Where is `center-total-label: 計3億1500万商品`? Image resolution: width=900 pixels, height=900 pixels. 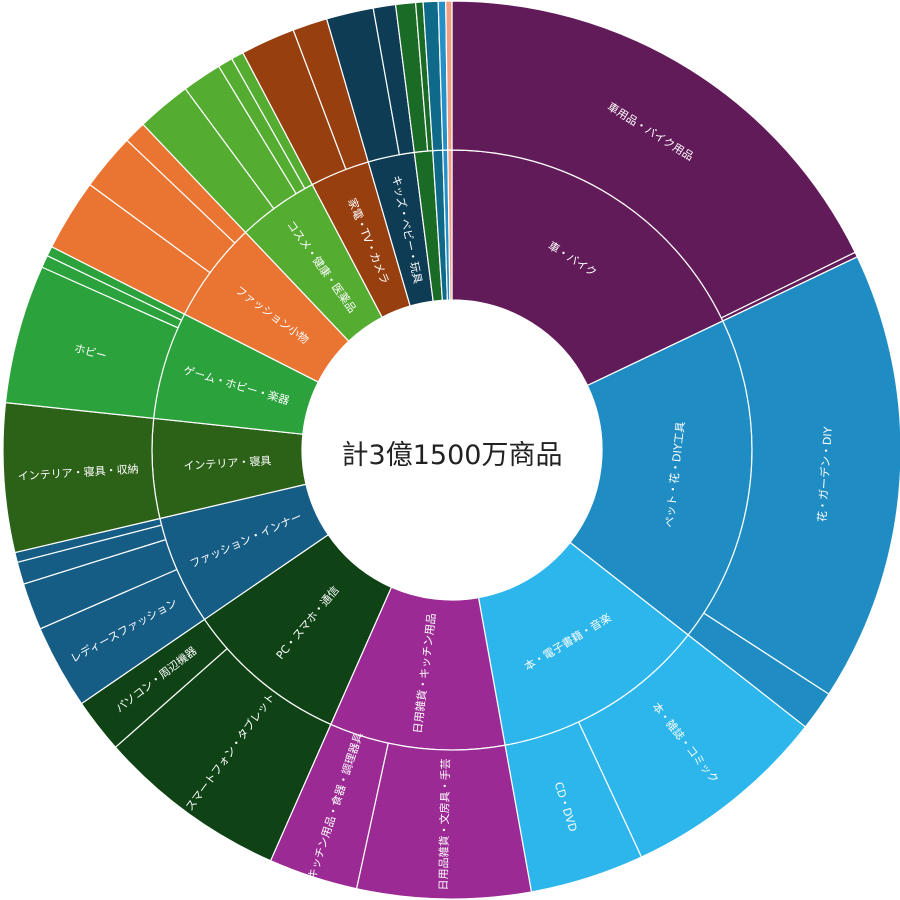
center-total-label: 計3億1500万商品 is located at coordinates (452, 455).